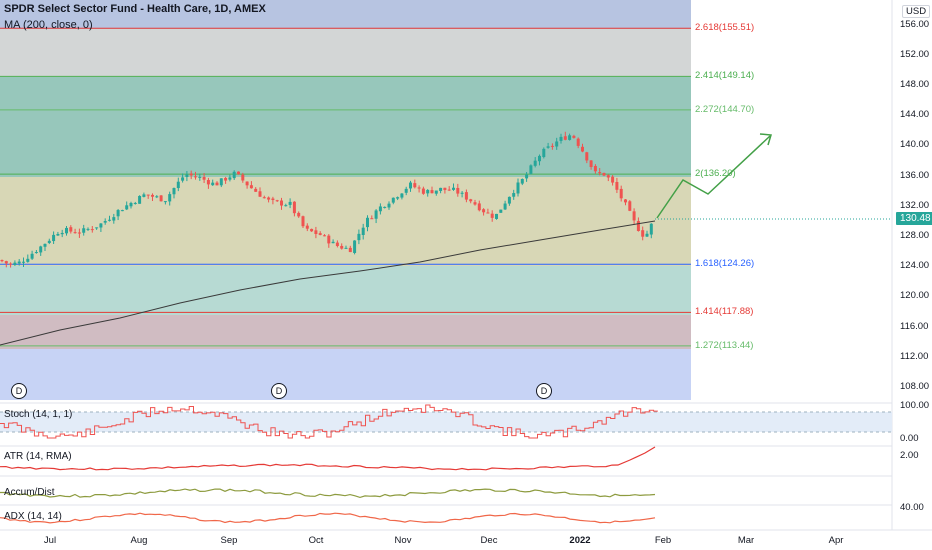 The height and width of the screenshot is (550, 932). Describe the element at coordinates (403, 540) in the screenshot. I see `time-tick: Nov` at that location.